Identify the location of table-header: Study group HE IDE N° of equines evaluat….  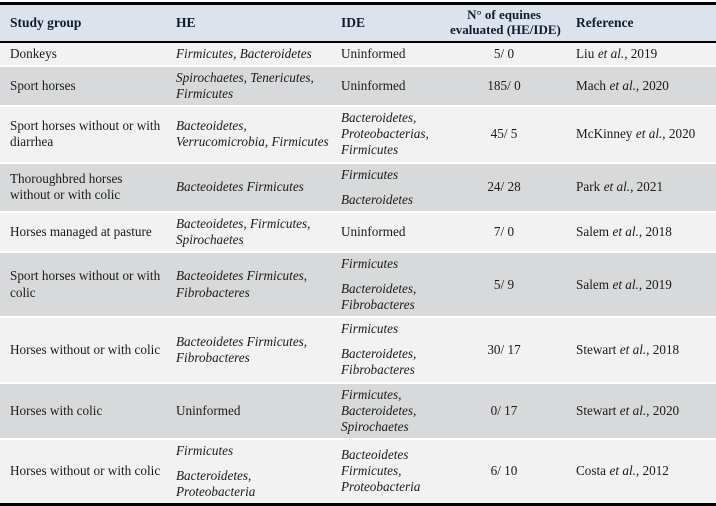
(358, 23).